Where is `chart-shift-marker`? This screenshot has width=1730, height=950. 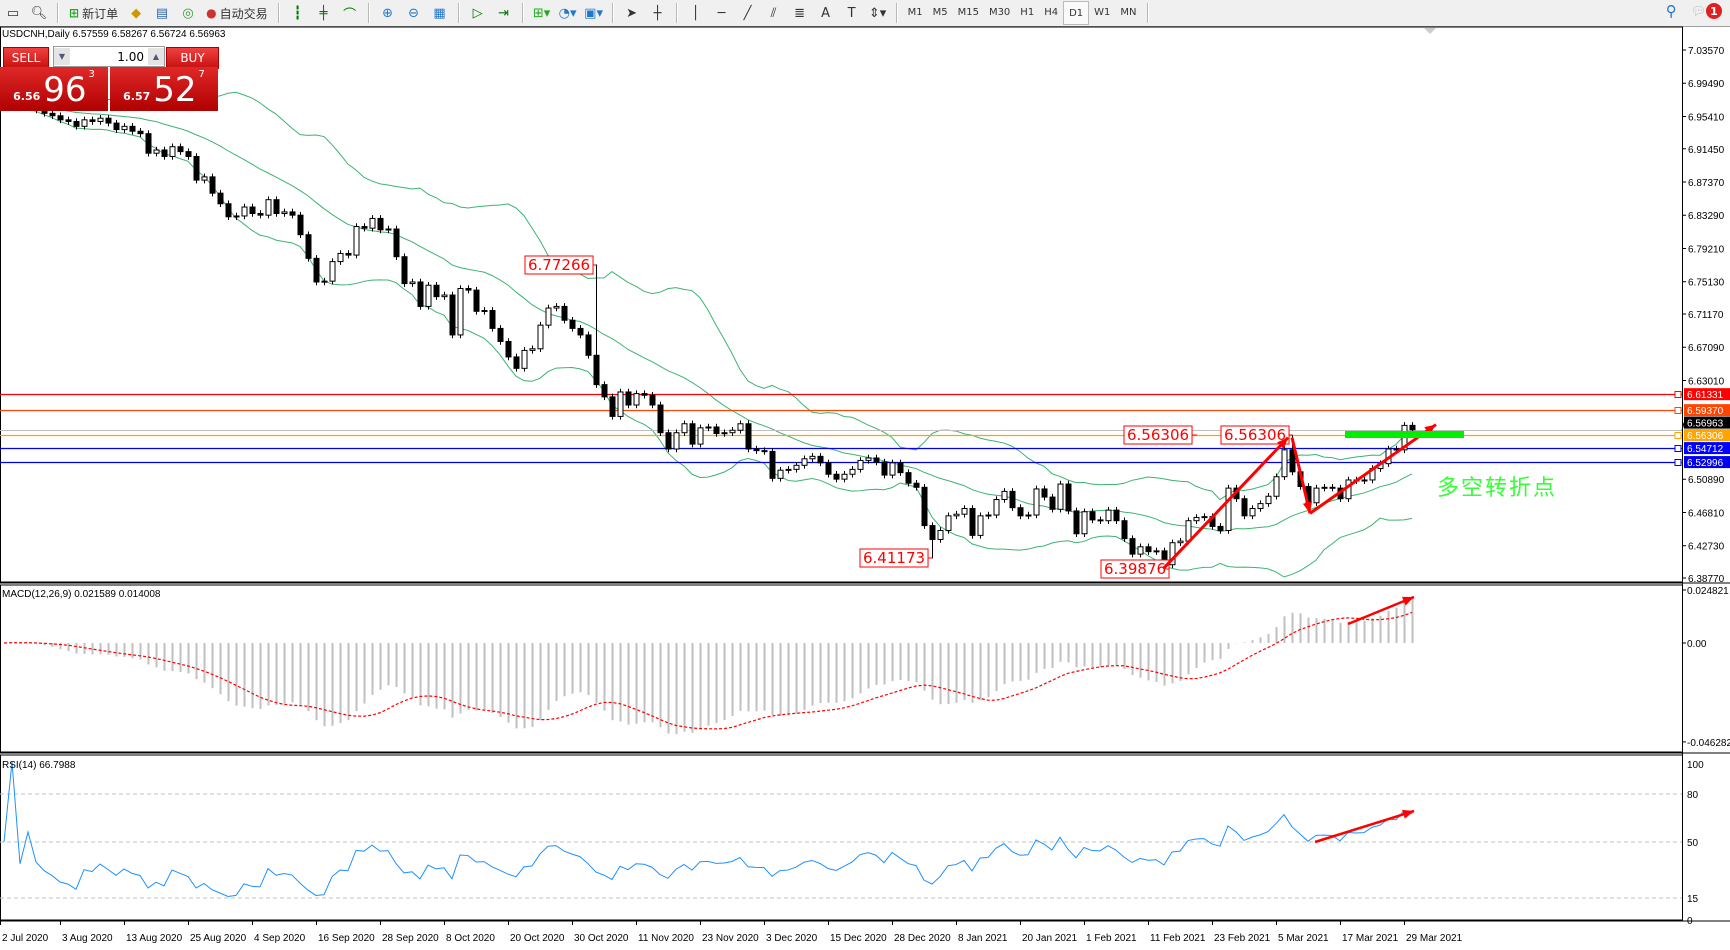
chart-shift-marker is located at coordinates (1430, 31).